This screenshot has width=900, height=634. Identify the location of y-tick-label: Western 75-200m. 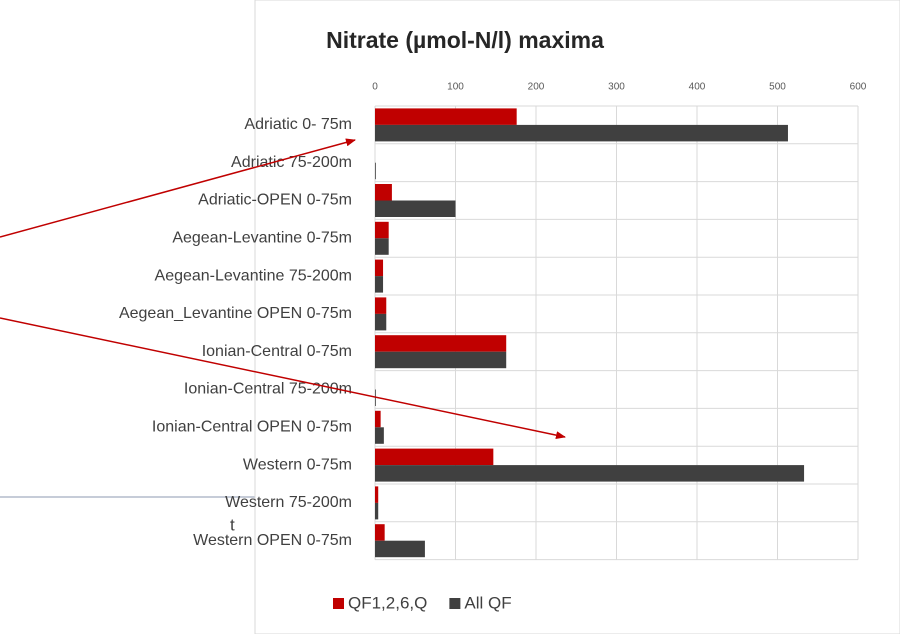
(288, 502).